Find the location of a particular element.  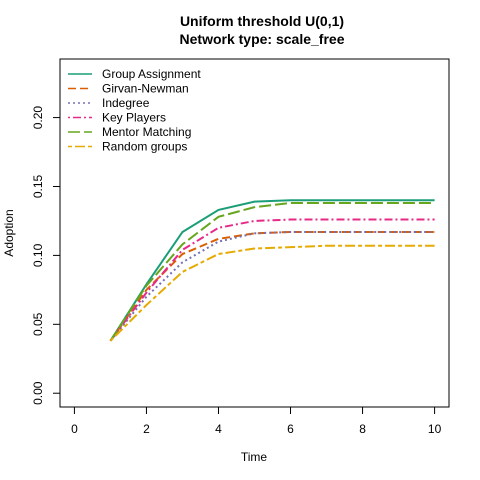

y-tick-label: 0.05 is located at coordinates (38, 324).